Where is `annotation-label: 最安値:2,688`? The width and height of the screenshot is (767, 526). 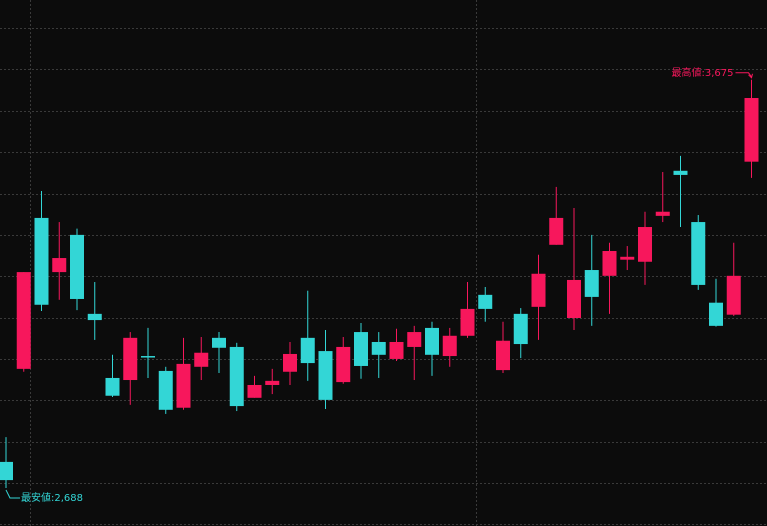 annotation-label: 最安値:2,688 is located at coordinates (52, 497).